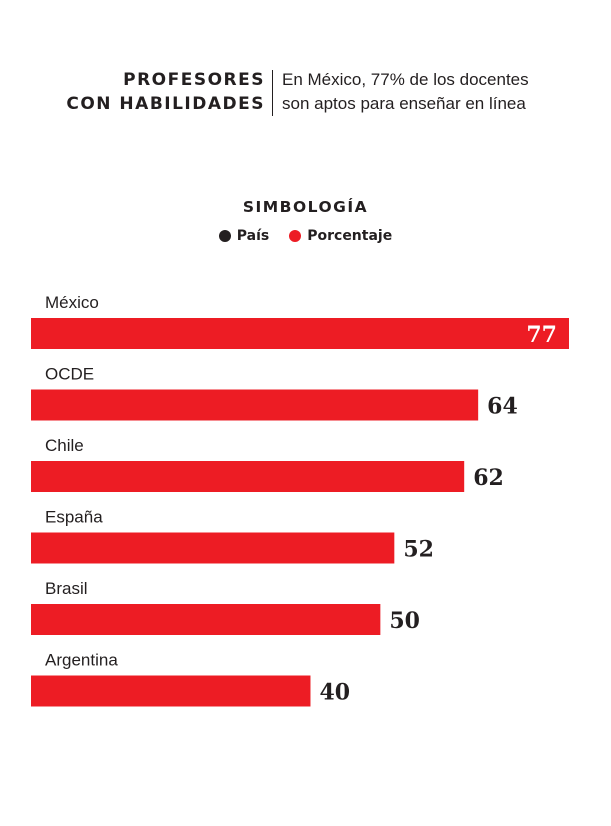  I want to click on category-label-5: Argentina, so click(81, 660).